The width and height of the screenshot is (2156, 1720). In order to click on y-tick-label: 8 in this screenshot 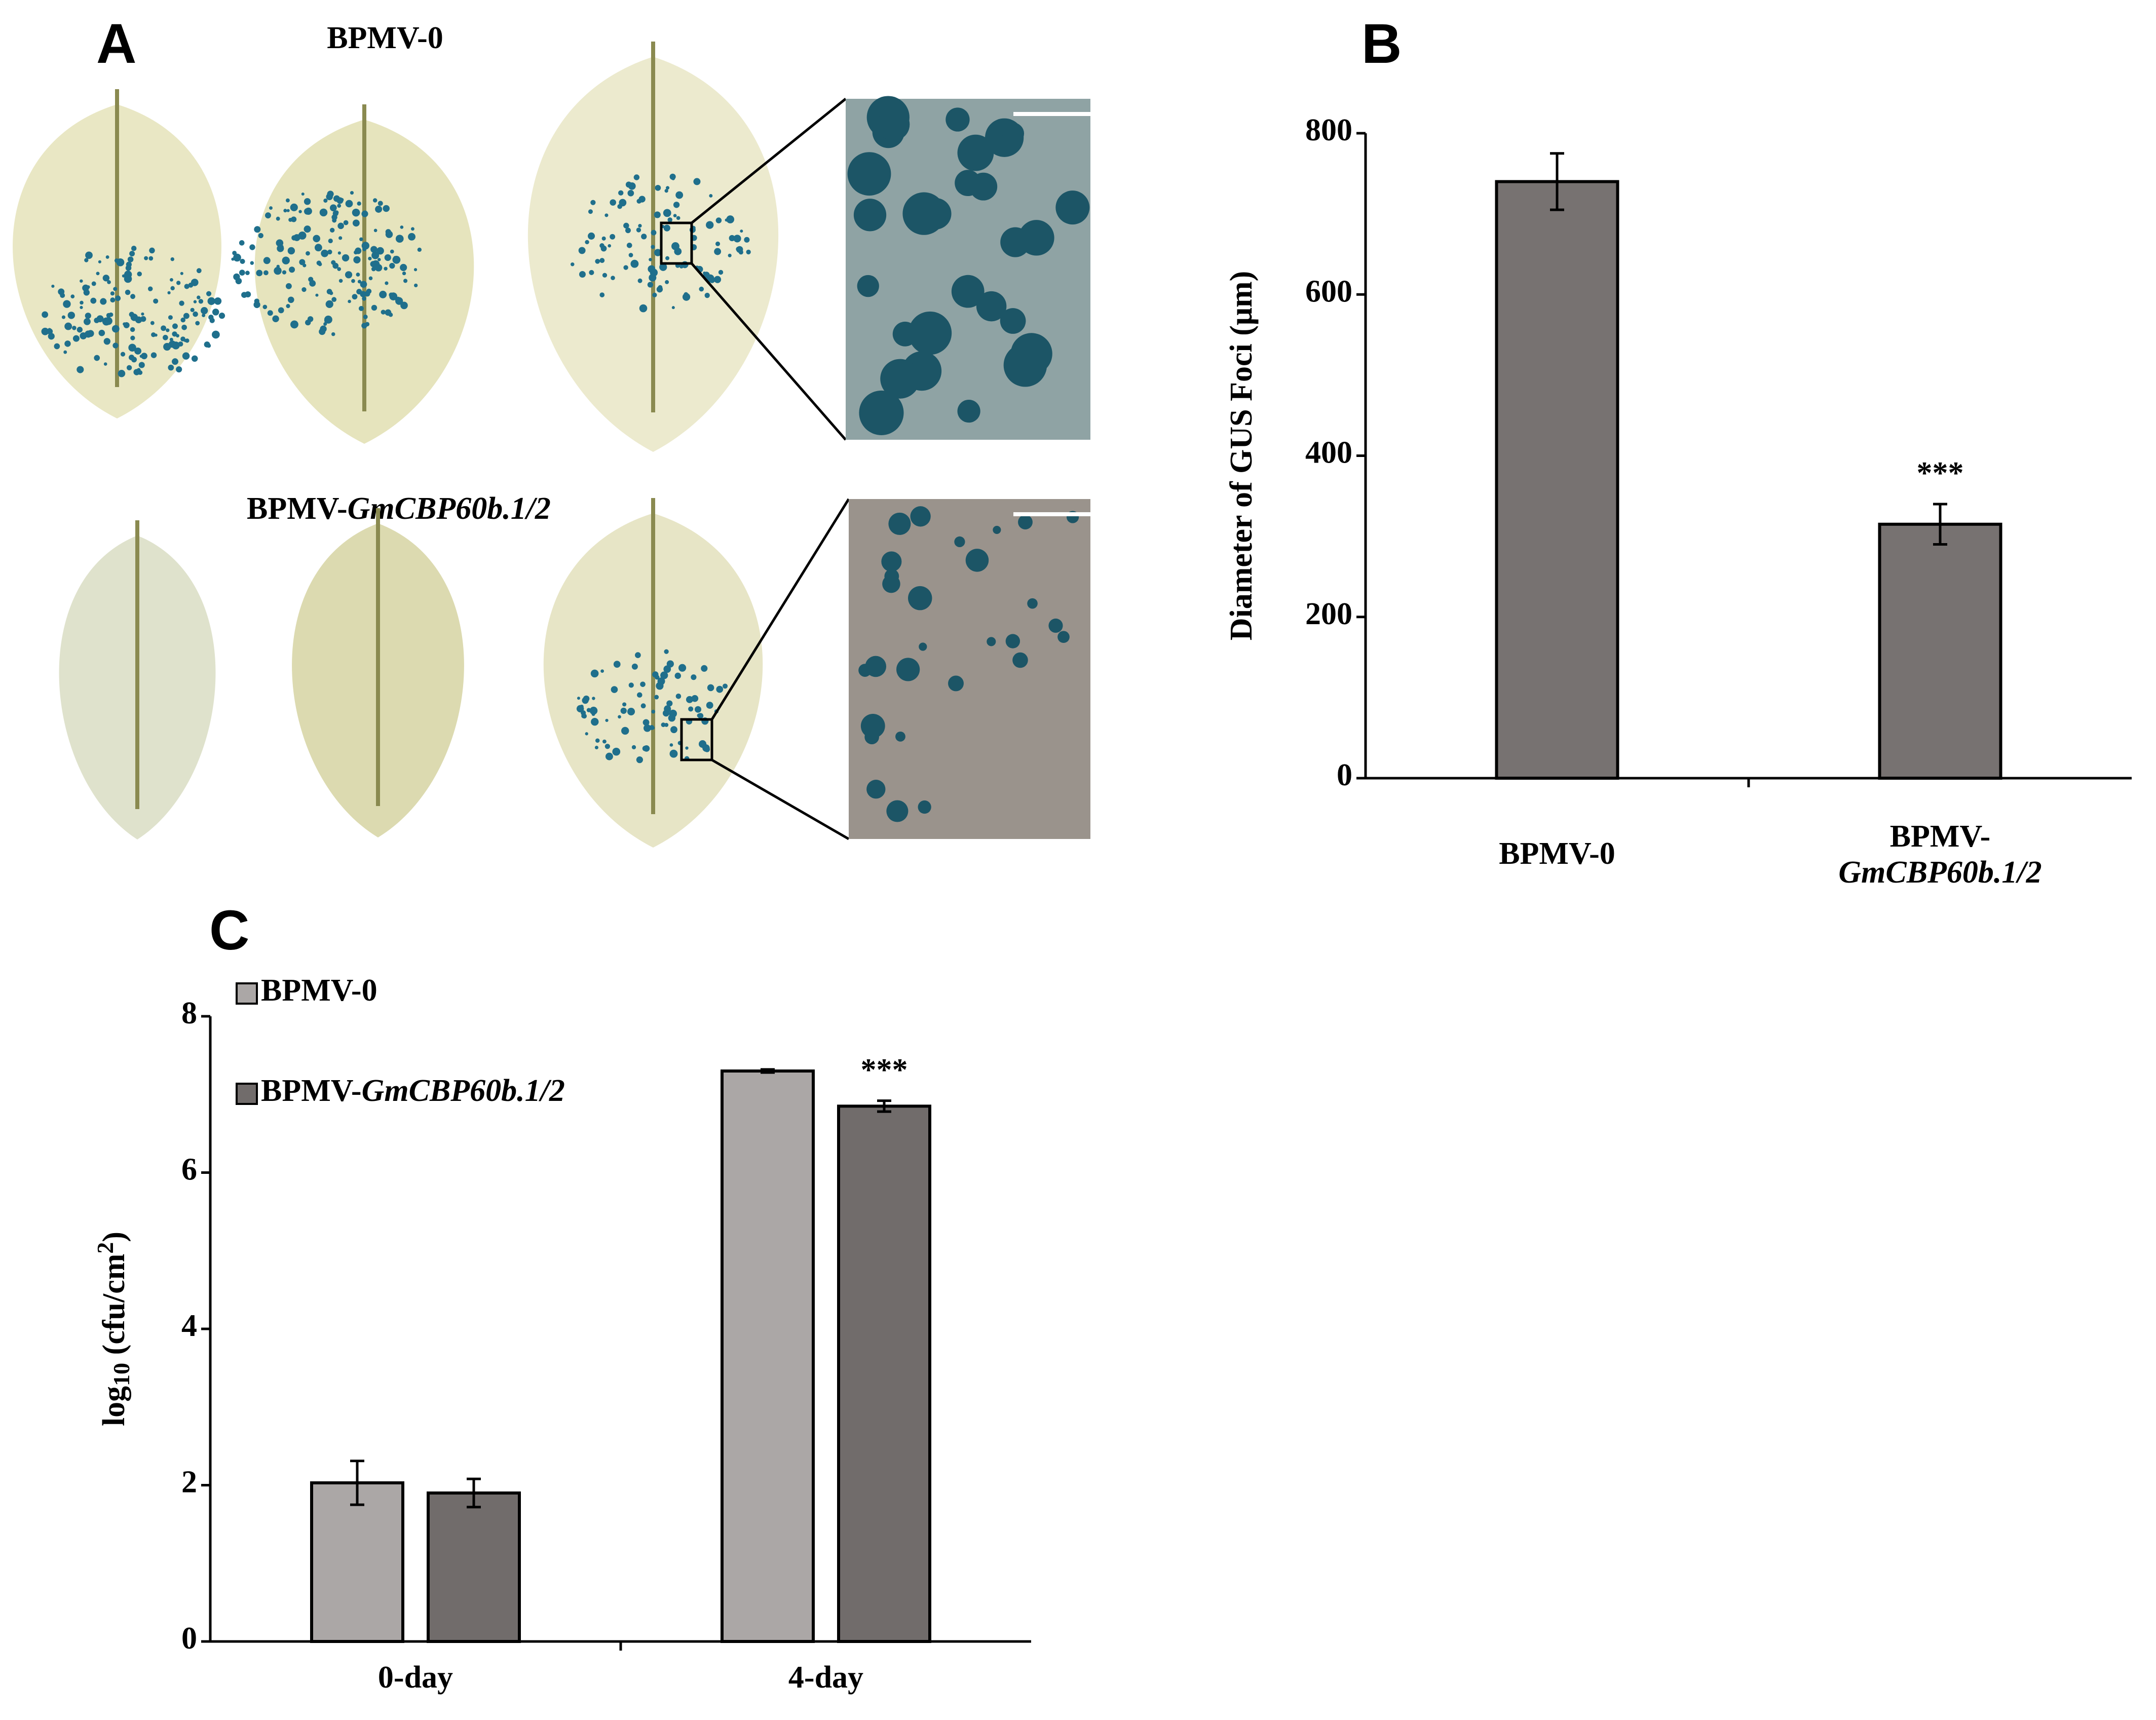, I will do `click(189, 1013)`.